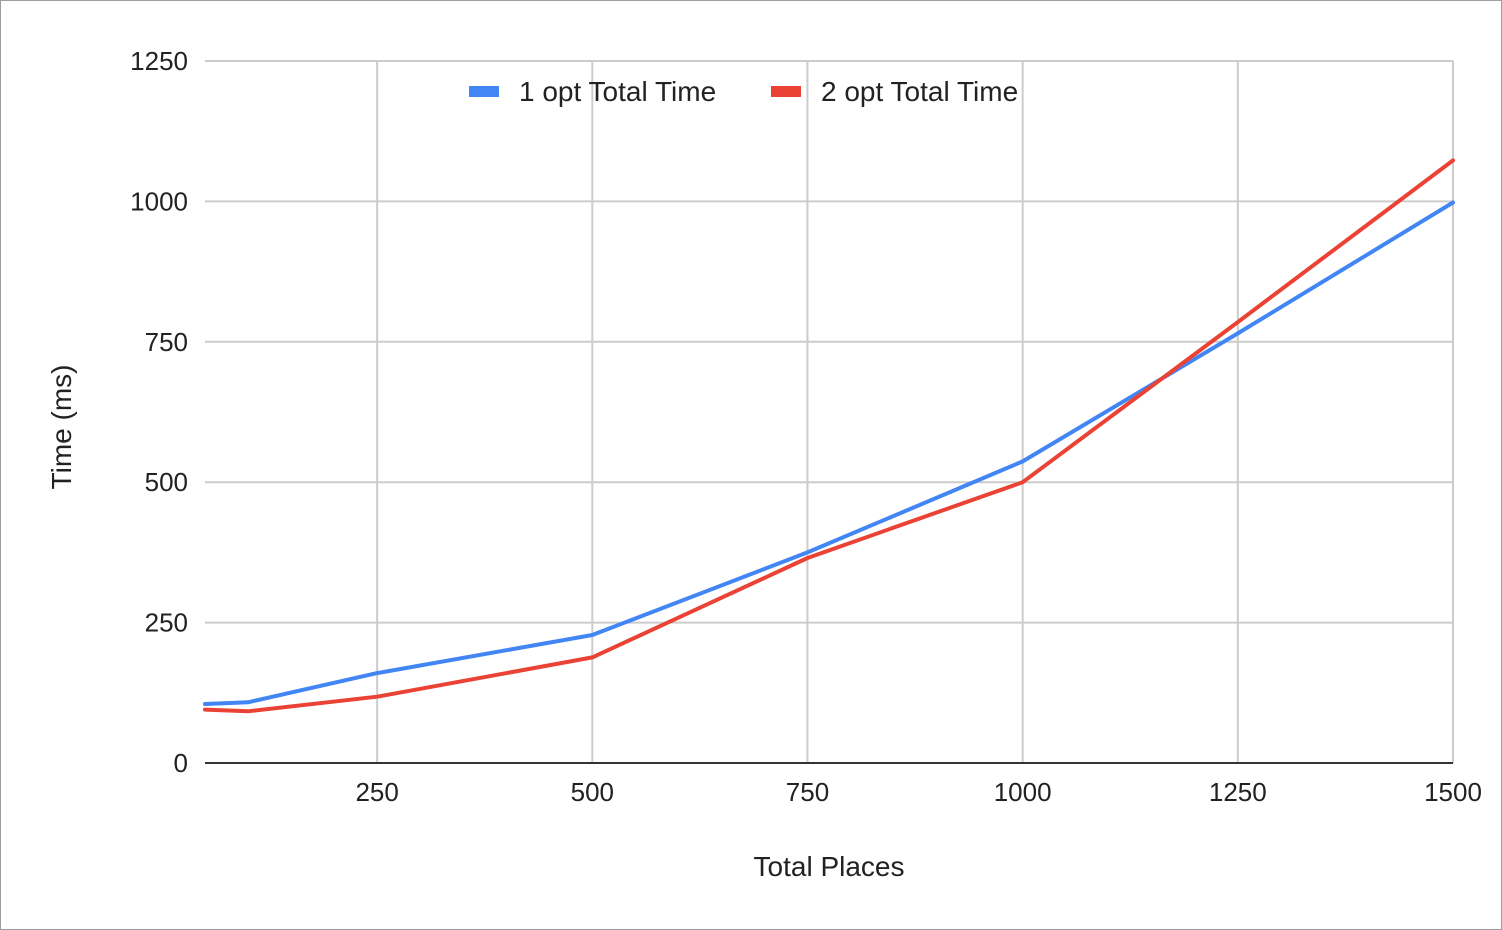 The image size is (1502, 930). Describe the element at coordinates (166, 623) in the screenshot. I see `y-tick-label: 250` at that location.